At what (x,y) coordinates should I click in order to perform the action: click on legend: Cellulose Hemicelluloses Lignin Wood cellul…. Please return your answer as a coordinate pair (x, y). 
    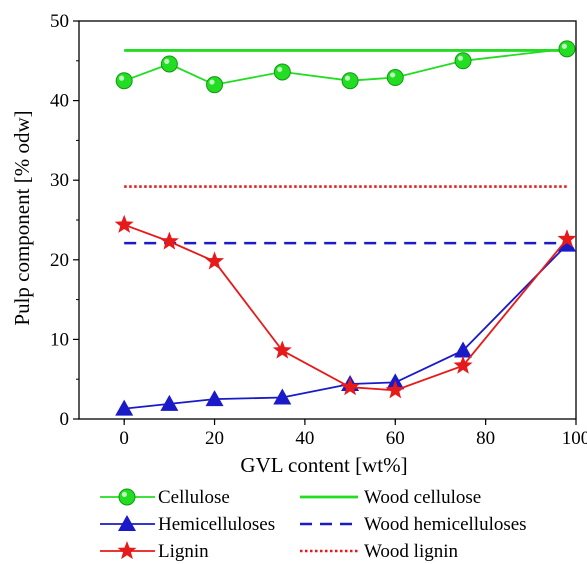
    Looking at the image, I should click on (313, 524).